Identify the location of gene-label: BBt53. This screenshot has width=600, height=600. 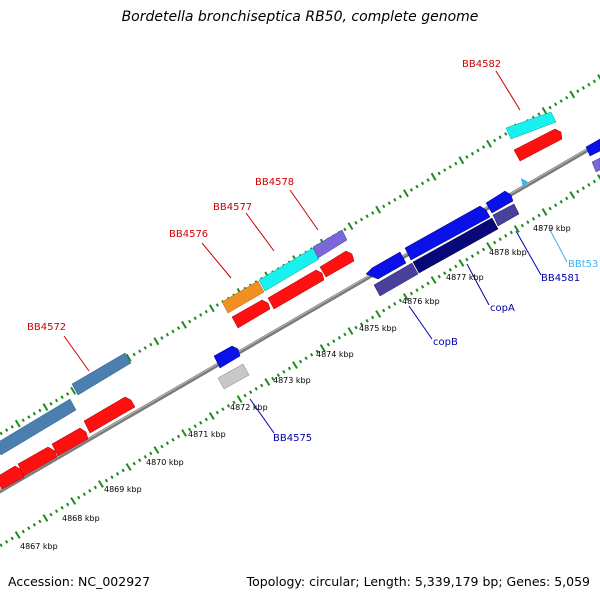
(583, 264).